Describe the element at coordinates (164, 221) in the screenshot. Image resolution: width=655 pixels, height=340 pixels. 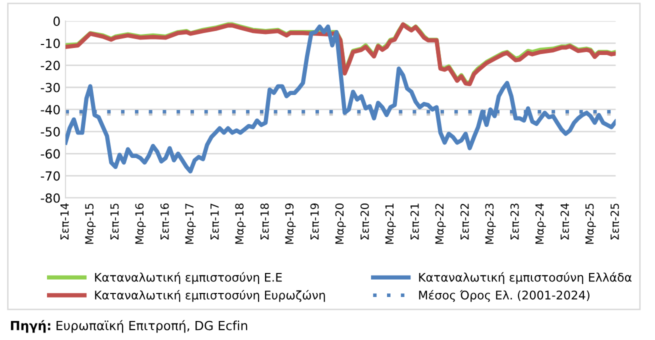
I see `x-tick-label: Σεπ-16` at that location.